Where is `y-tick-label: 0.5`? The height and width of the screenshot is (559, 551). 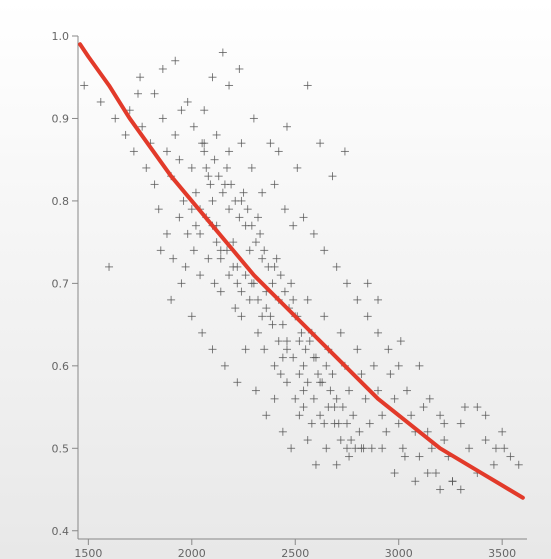
y-tick-label: 0.5 is located at coordinates (61, 448).